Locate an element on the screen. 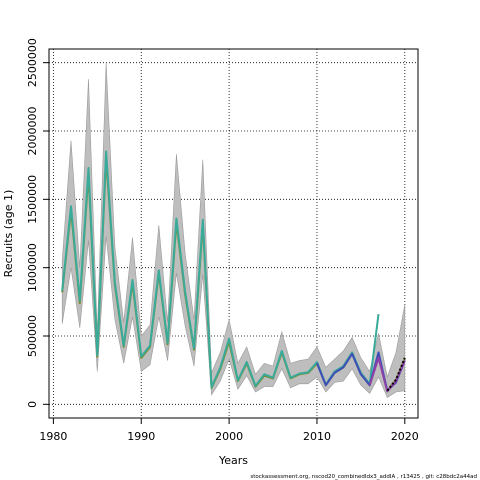 The width and height of the screenshot is (480, 480). x-axis-title: Years is located at coordinates (233, 460).